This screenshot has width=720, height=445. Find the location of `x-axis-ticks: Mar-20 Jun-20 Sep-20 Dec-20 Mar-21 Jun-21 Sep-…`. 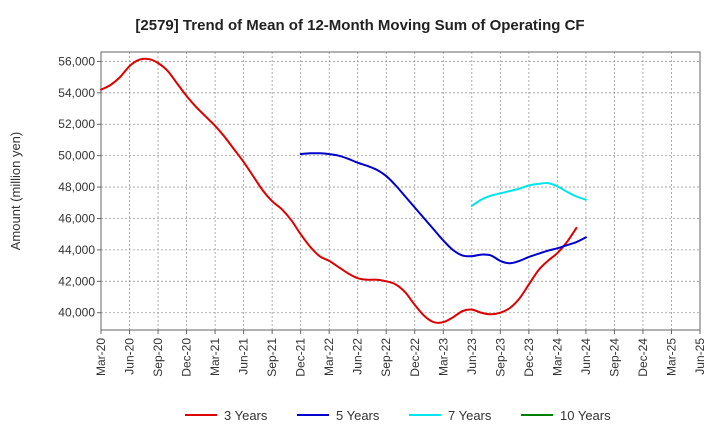

x-axis-ticks: Mar-20 Jun-20 Sep-20 Dec-20 Mar-21 Jun-21 Sep-… is located at coordinates (400, 353).